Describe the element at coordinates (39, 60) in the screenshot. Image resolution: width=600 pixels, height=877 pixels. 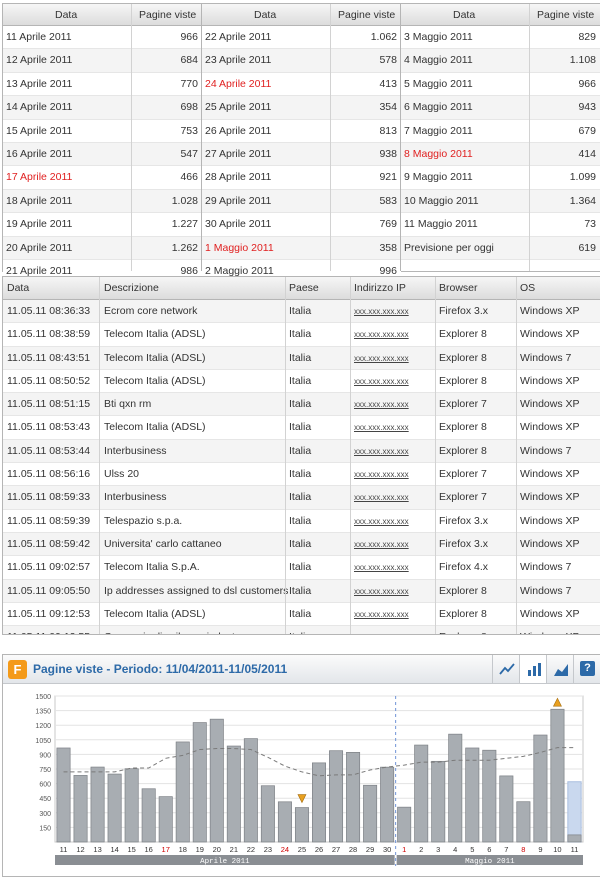
I see `row-date: 12 Aprile 2011` at that location.